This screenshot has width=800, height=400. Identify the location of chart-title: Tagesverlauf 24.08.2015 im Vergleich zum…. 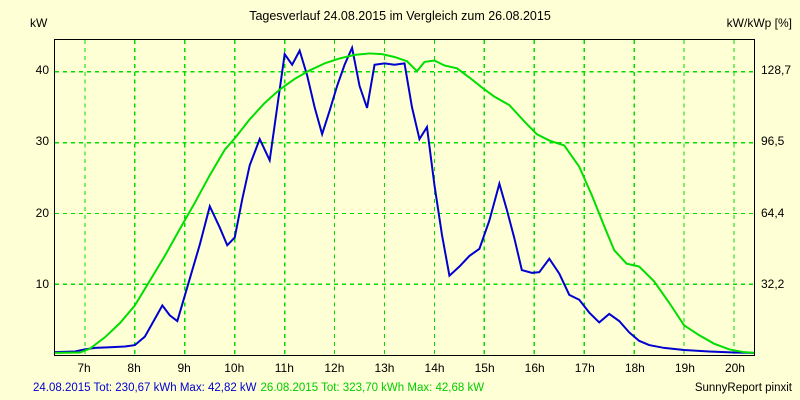
(400, 16).